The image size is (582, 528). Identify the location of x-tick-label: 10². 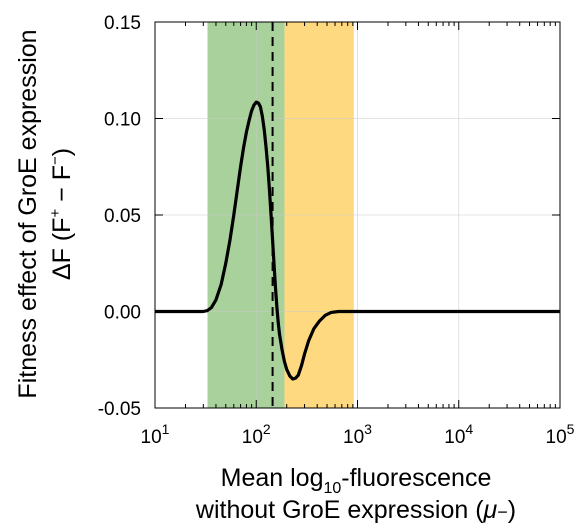
(256, 434).